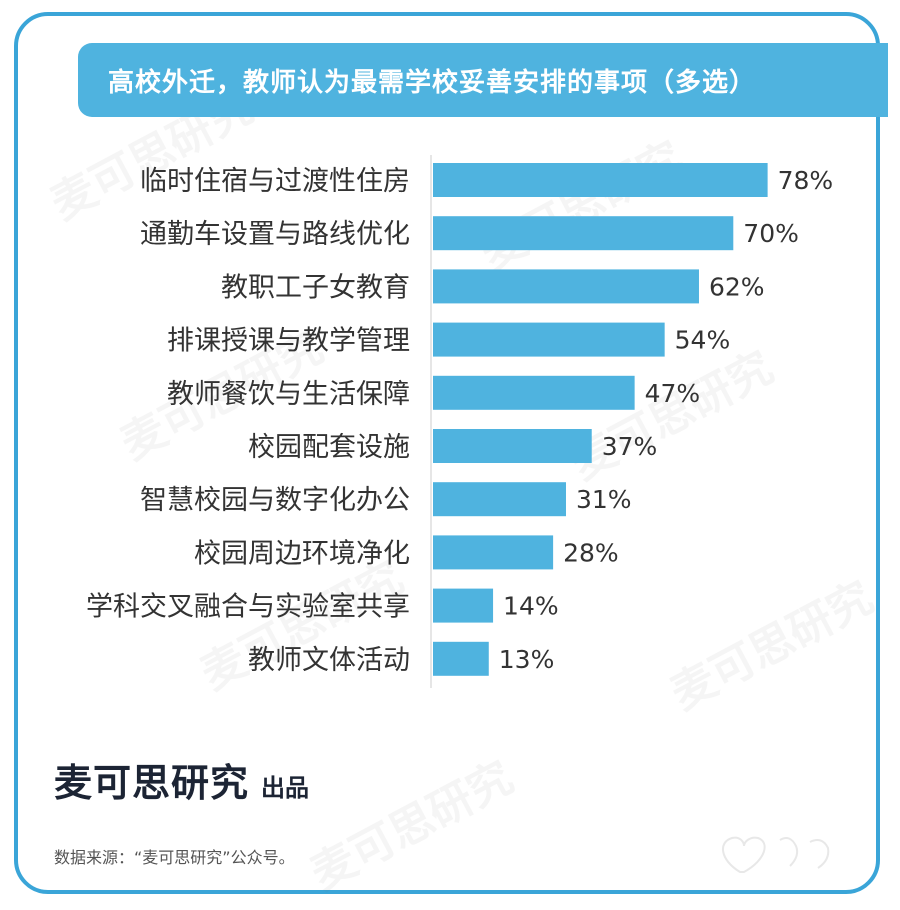 This screenshot has width=900, height=910. Describe the element at coordinates (288, 394) in the screenshot. I see `category-label: 教师餐饮与生活保障` at that location.